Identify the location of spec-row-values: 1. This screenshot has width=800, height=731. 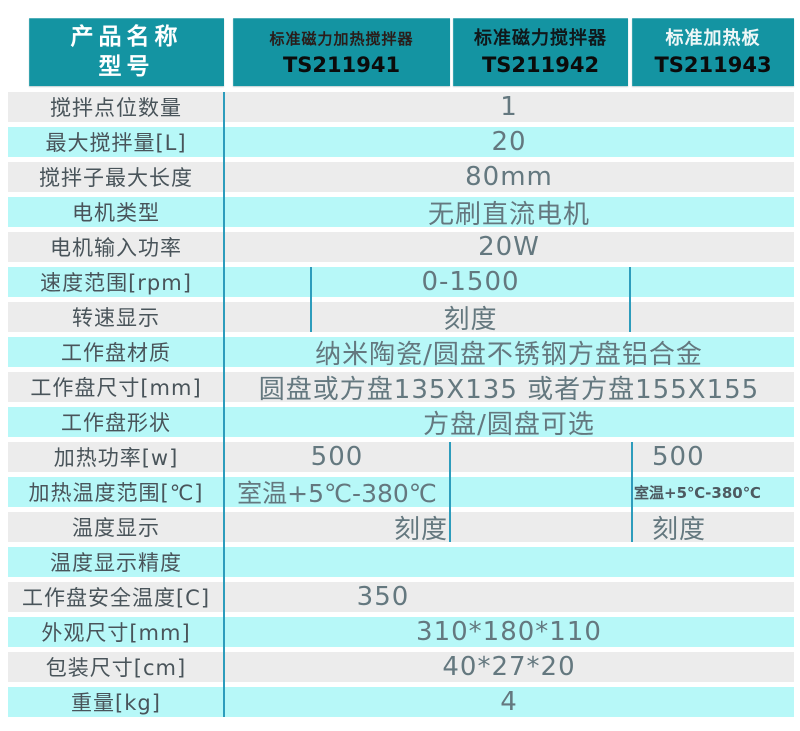
(509, 107).